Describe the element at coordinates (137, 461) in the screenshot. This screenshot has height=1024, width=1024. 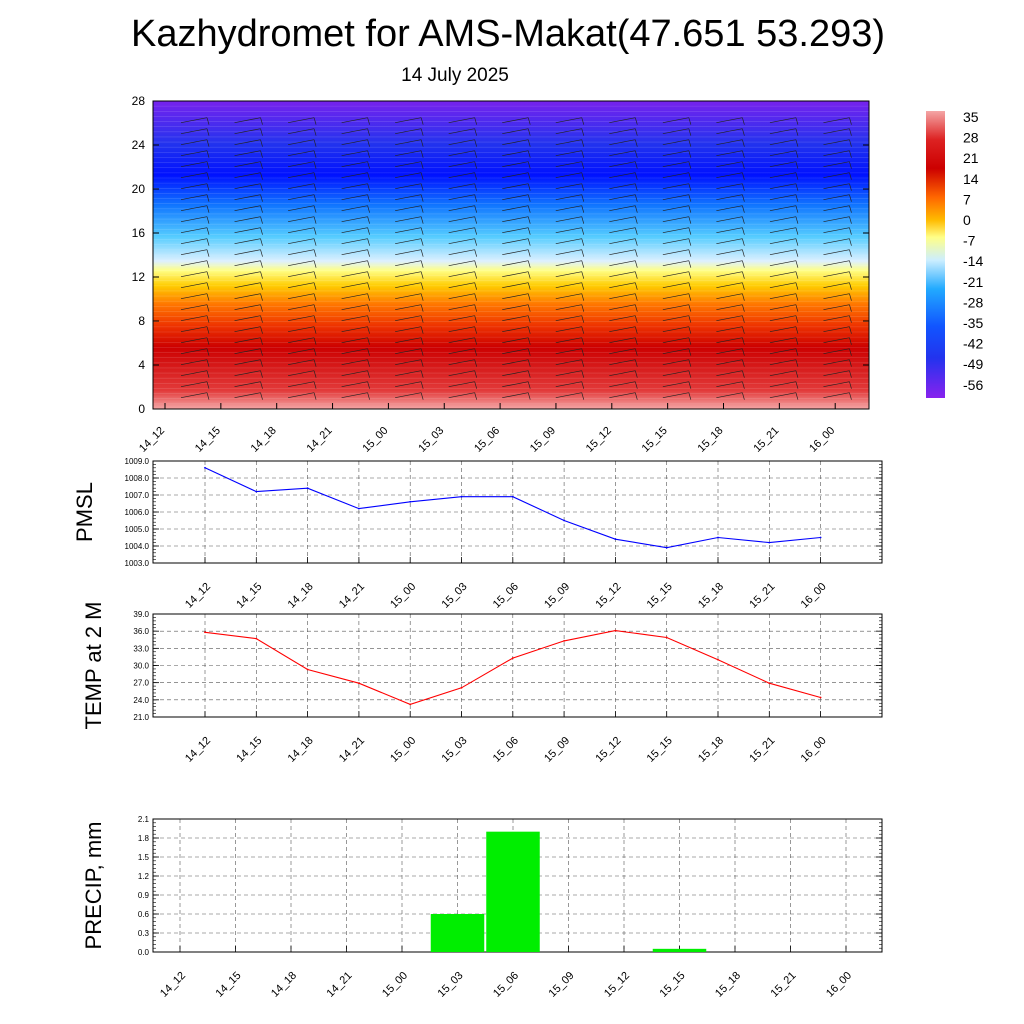
I see `y-tick-label: 1009.0` at that location.